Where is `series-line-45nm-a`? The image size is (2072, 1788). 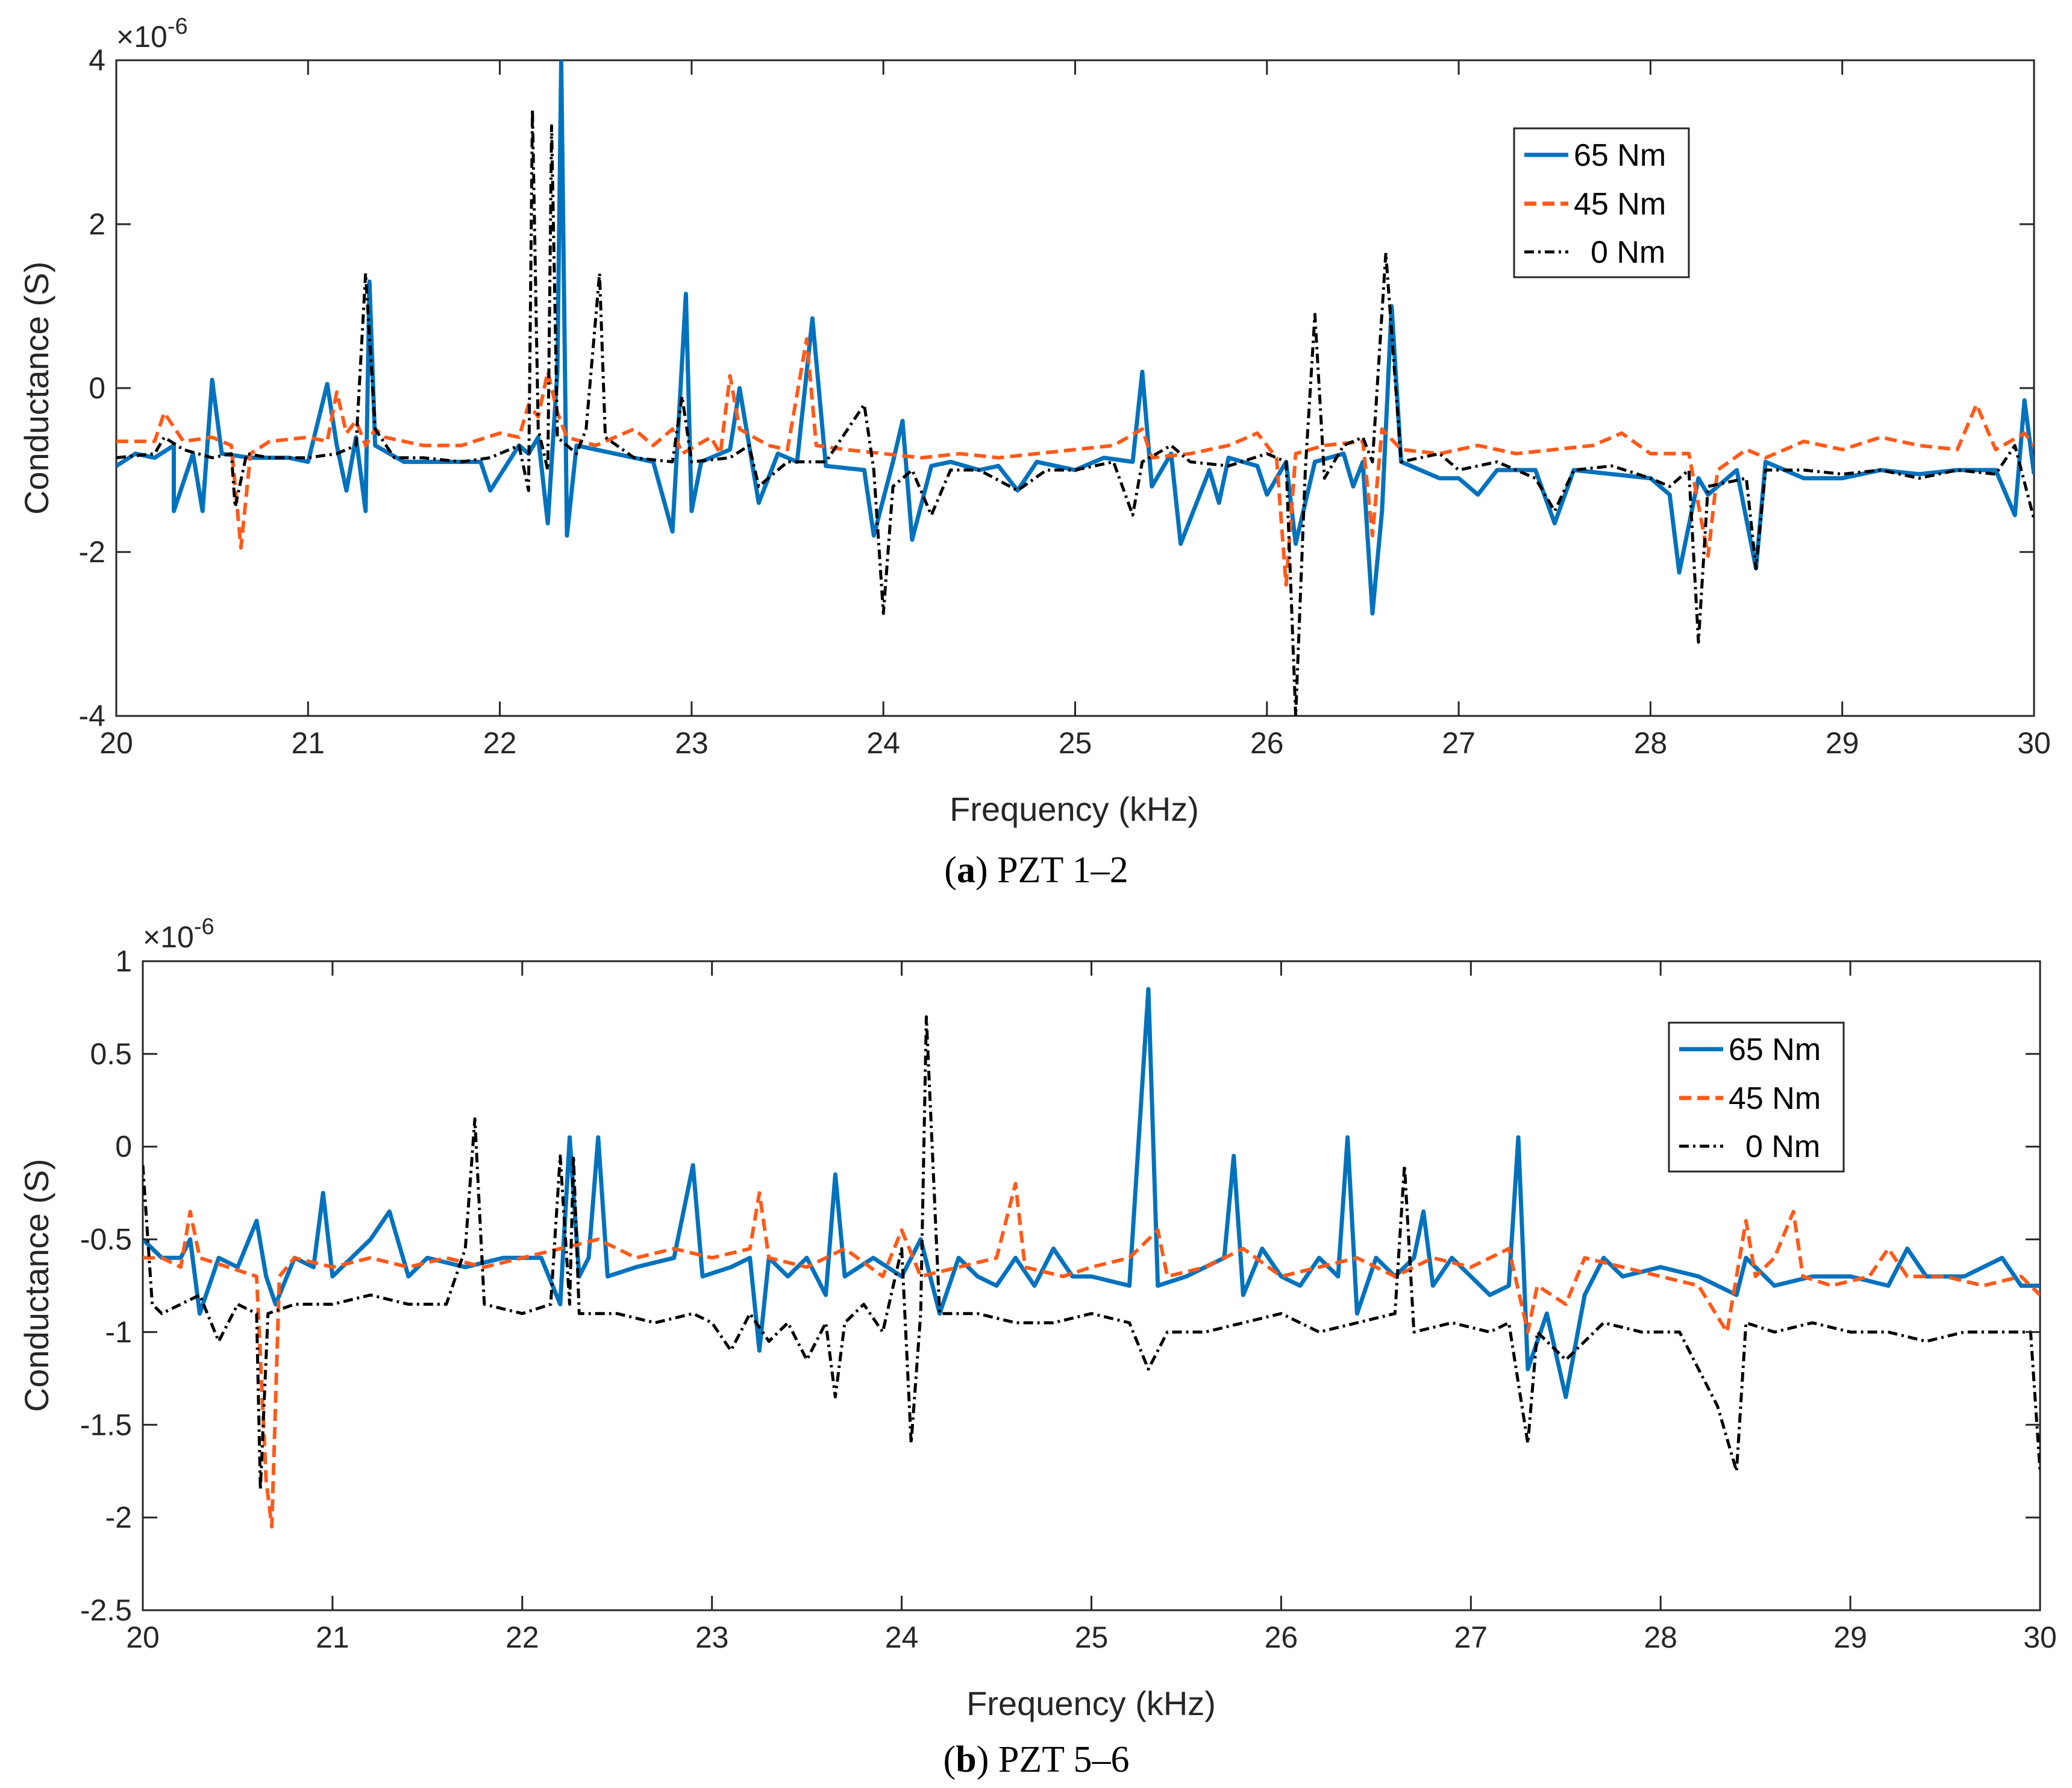
series-line-45nm-a is located at coordinates (1075, 462).